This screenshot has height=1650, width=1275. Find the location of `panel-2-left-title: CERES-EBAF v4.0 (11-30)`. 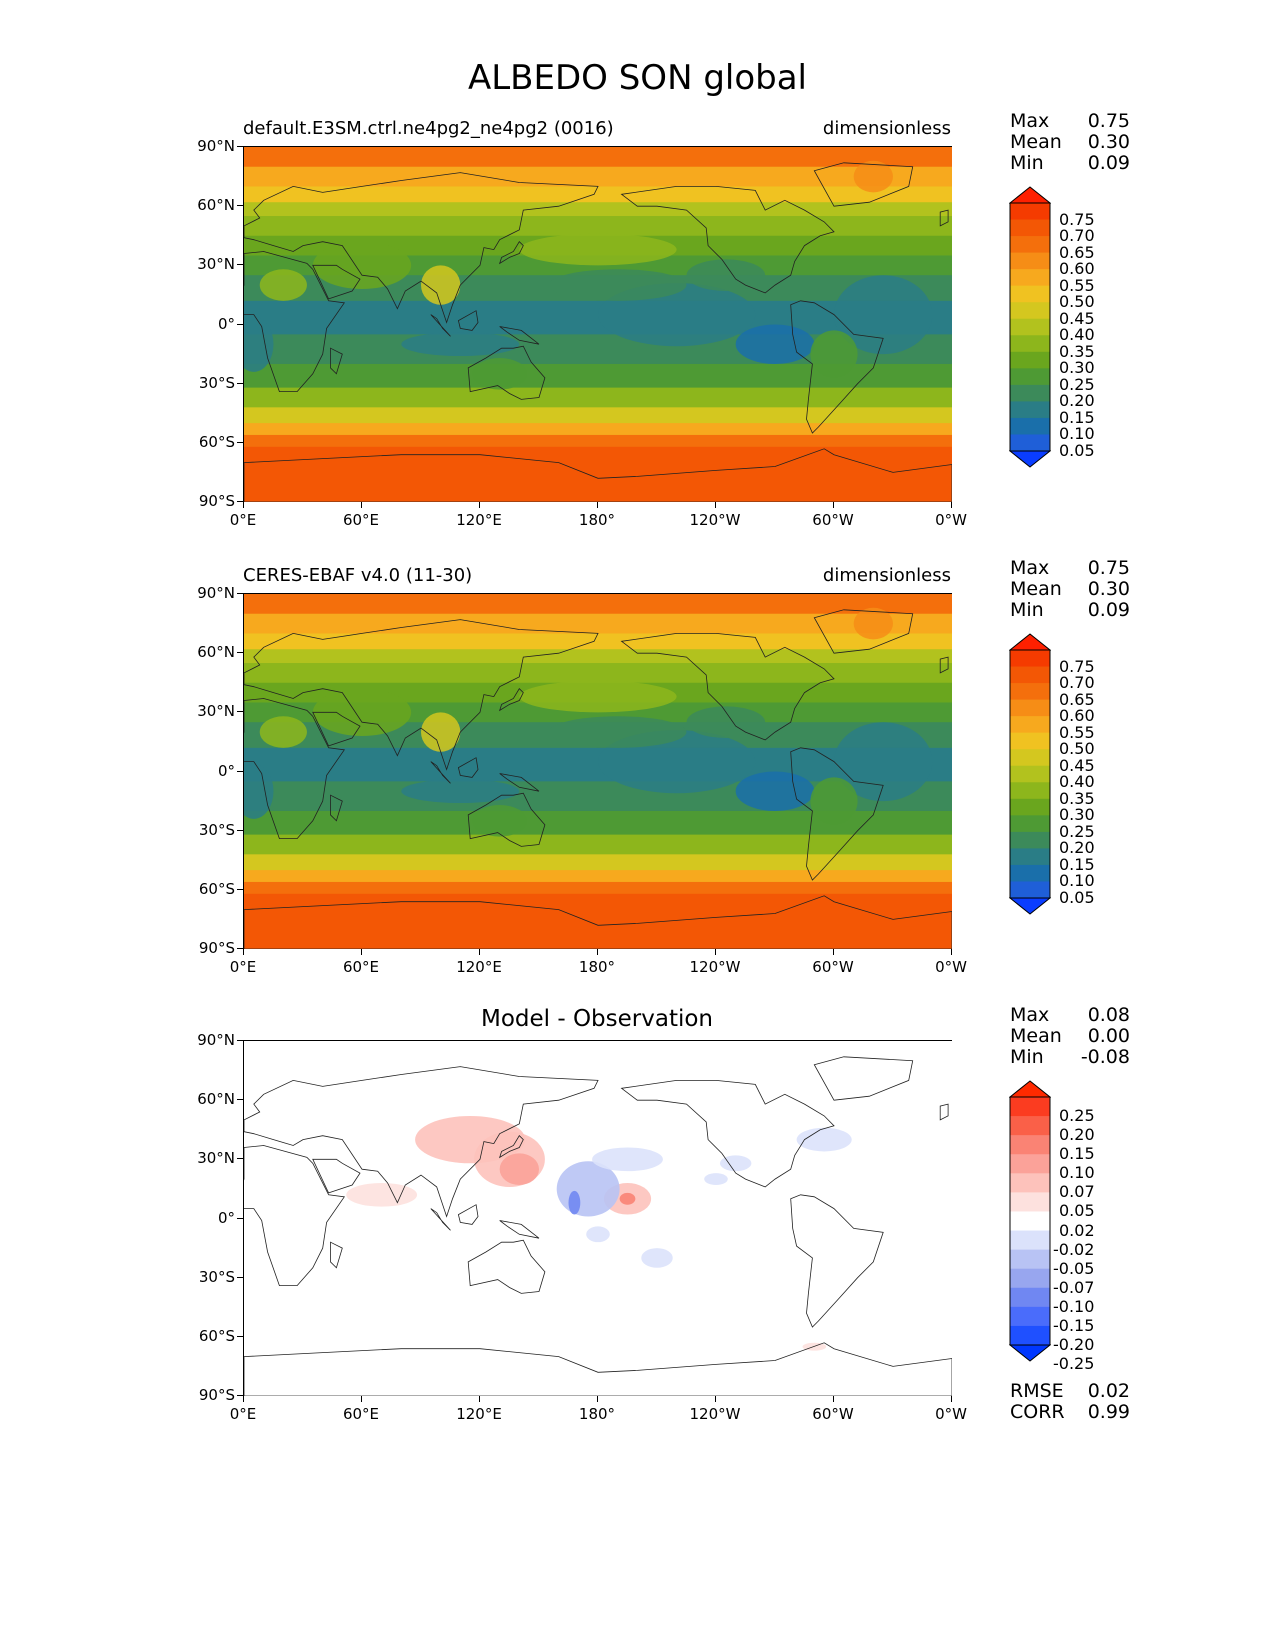

panel-2-left-title: CERES-EBAF v4.0 (11-30) is located at coordinates (358, 575).